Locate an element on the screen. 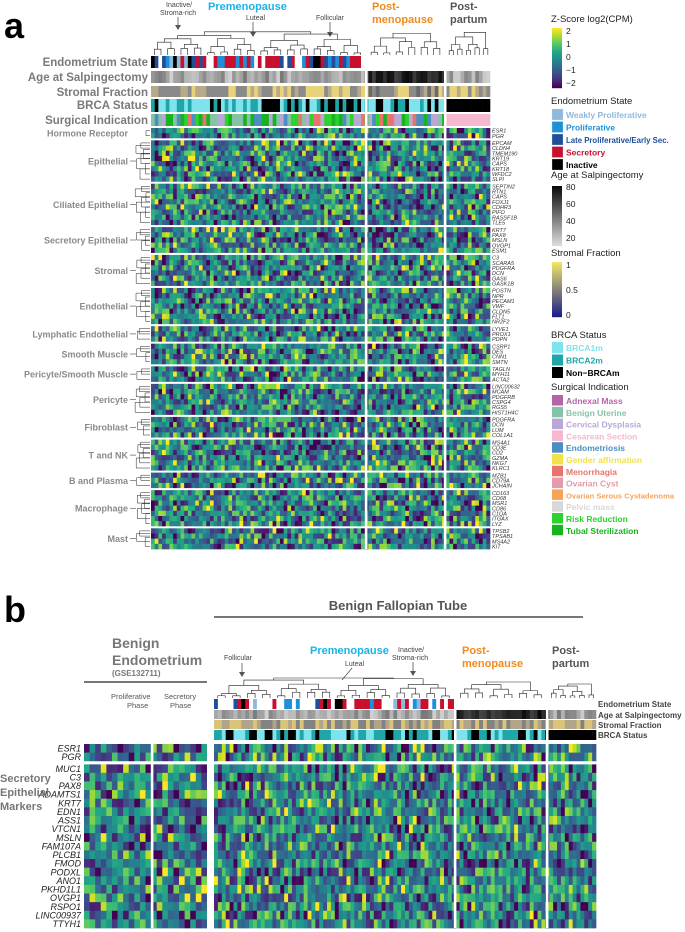  postpartum-label-1: Post- is located at coordinates (464, 7).